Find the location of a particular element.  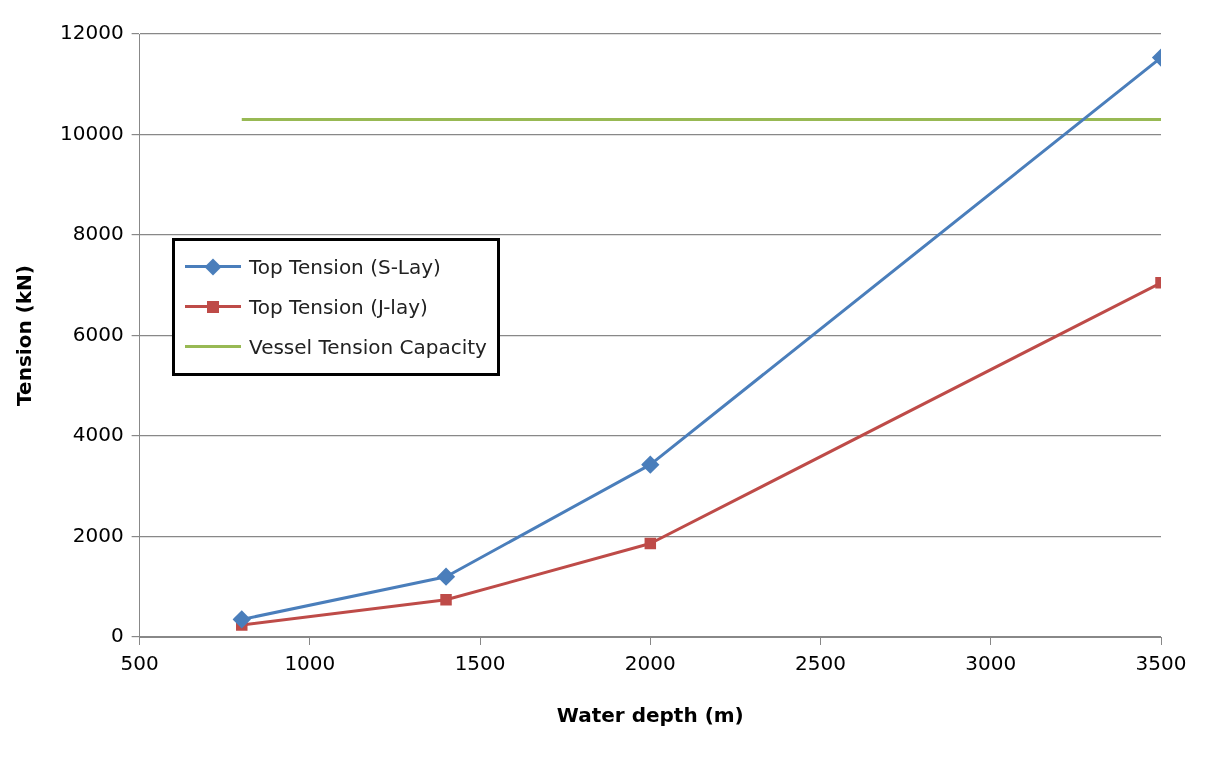

x-tick-label: 500 is located at coordinates (139, 663).